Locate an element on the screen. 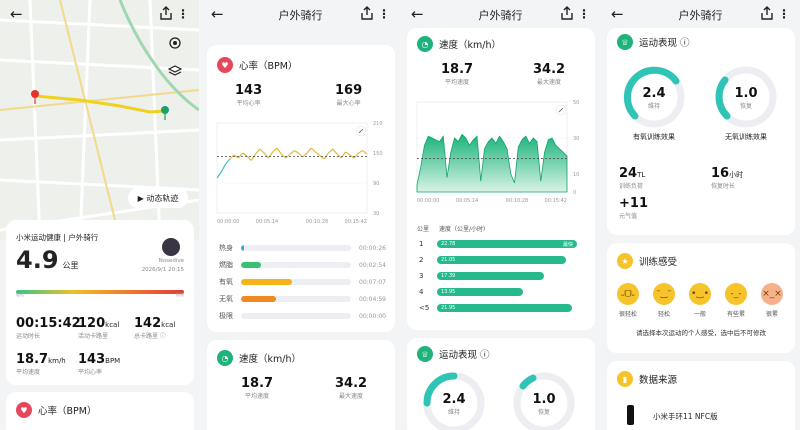 The height and width of the screenshot is (430, 800). splits-header-km: 公里 is located at coordinates (423, 229).